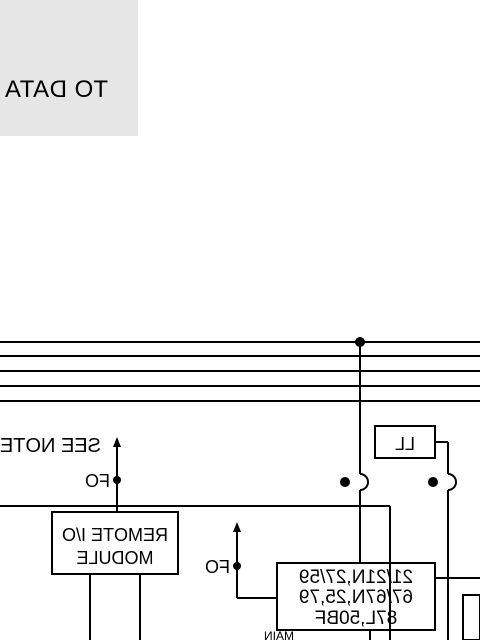 This screenshot has width=480, height=640. I want to click on ll-box, so click(405, 442).